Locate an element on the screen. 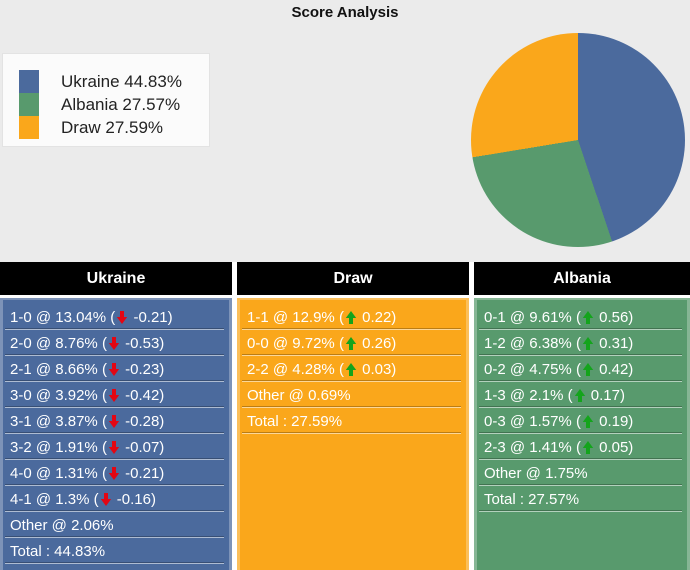 The height and width of the screenshot is (570, 690). score-row: 4-1 @ 1.3% ( -0.16) is located at coordinates (116, 499).